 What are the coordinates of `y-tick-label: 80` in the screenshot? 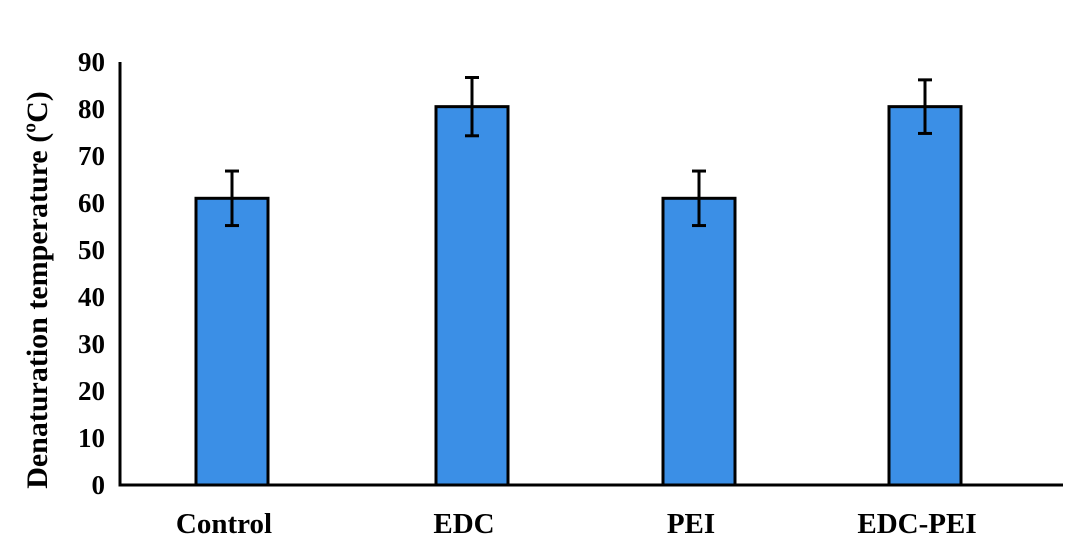 It's located at (91, 109).